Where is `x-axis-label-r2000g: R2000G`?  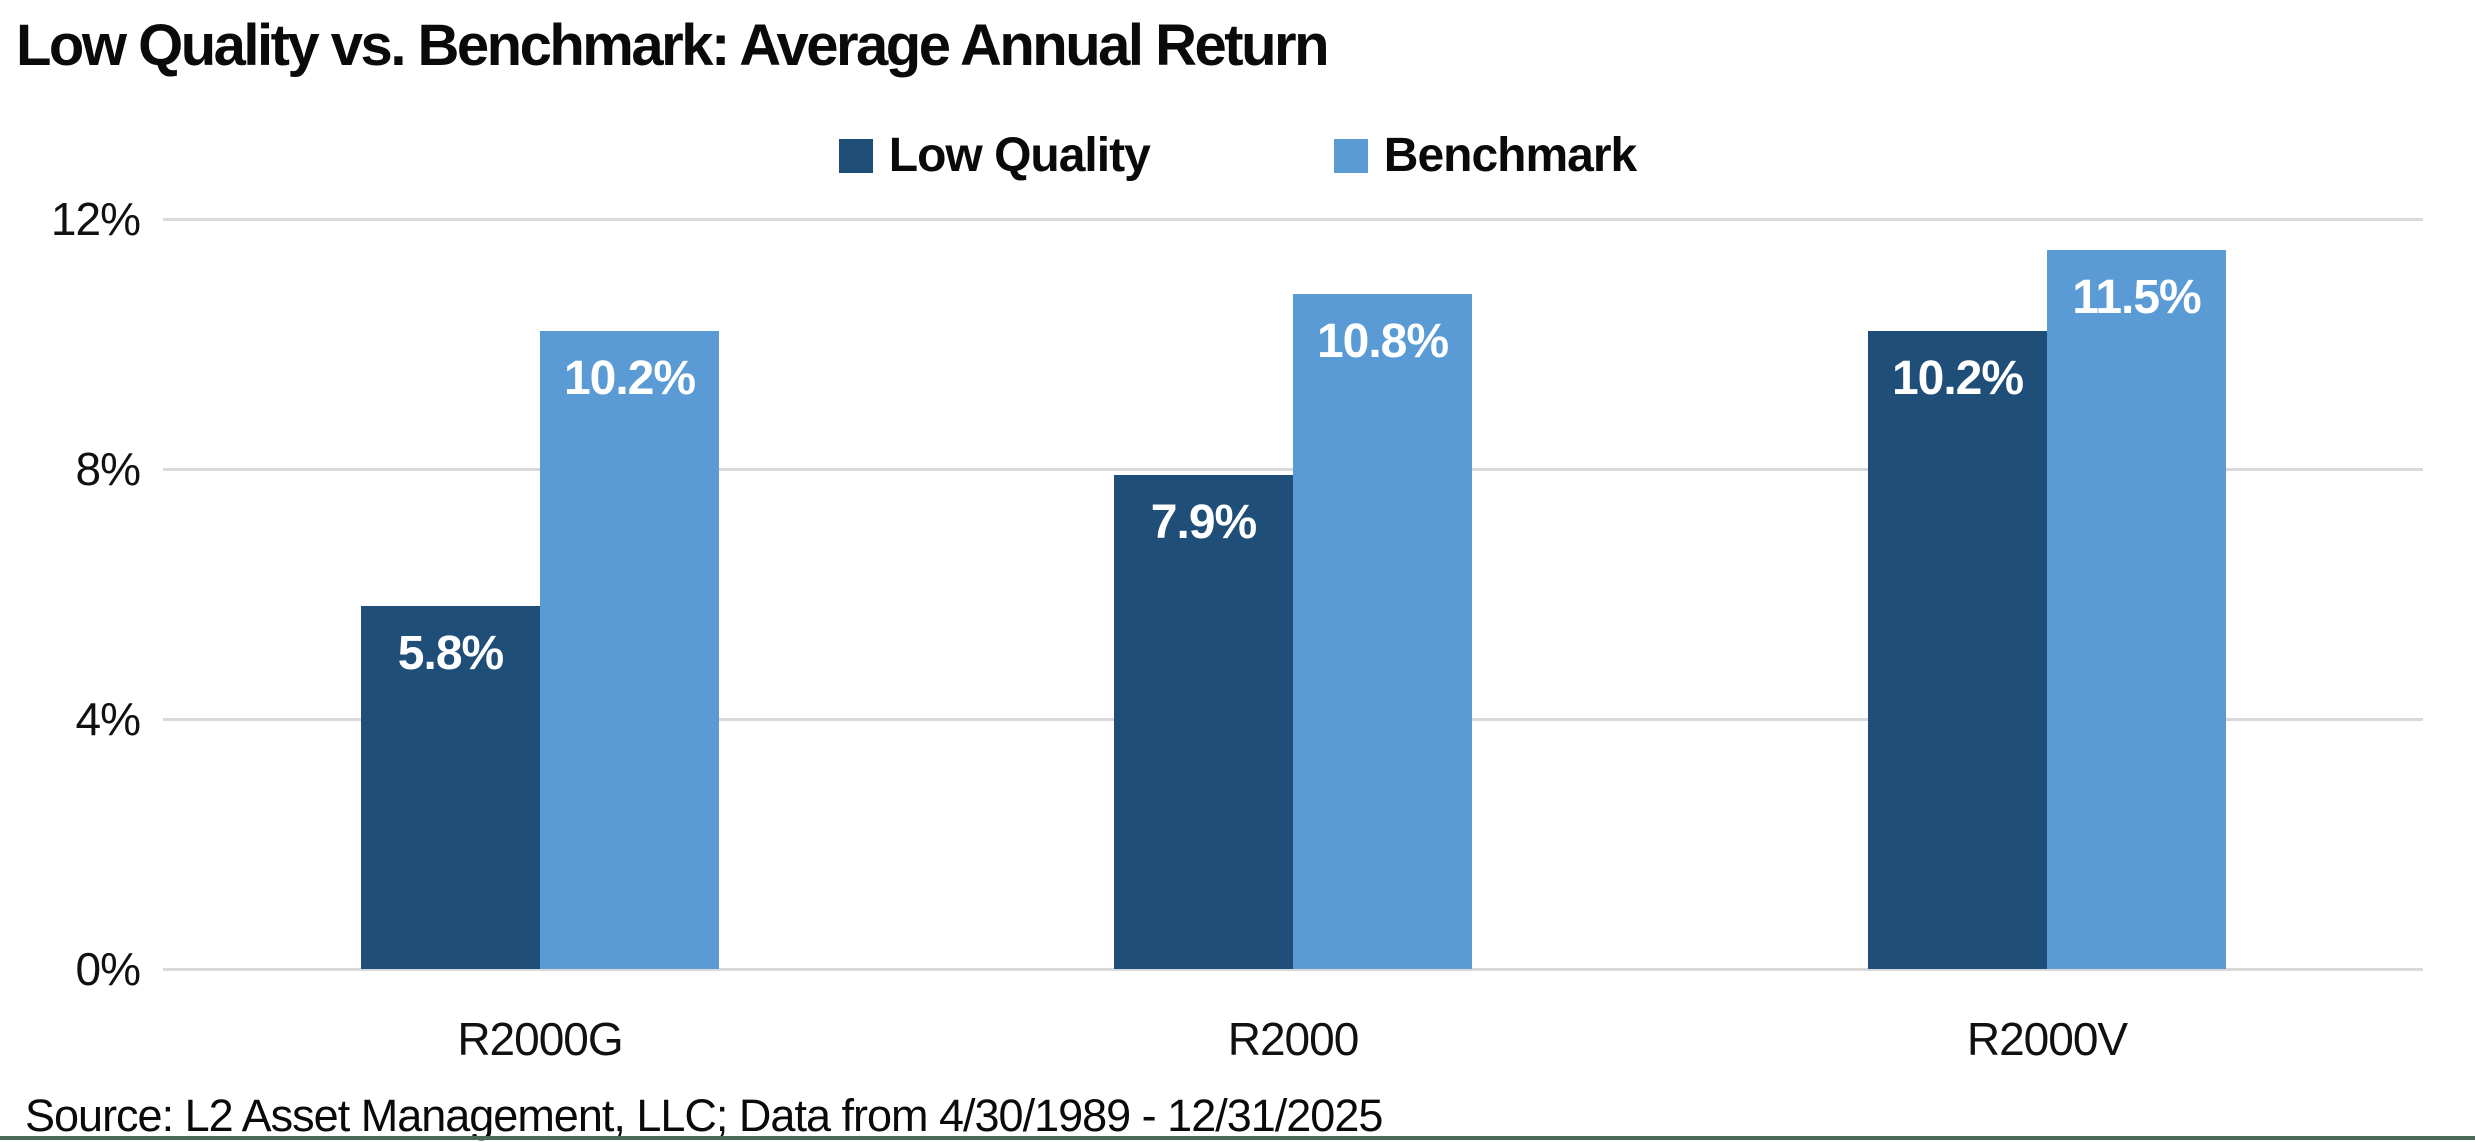
x-axis-label-r2000g: R2000G is located at coordinates (540, 1039).